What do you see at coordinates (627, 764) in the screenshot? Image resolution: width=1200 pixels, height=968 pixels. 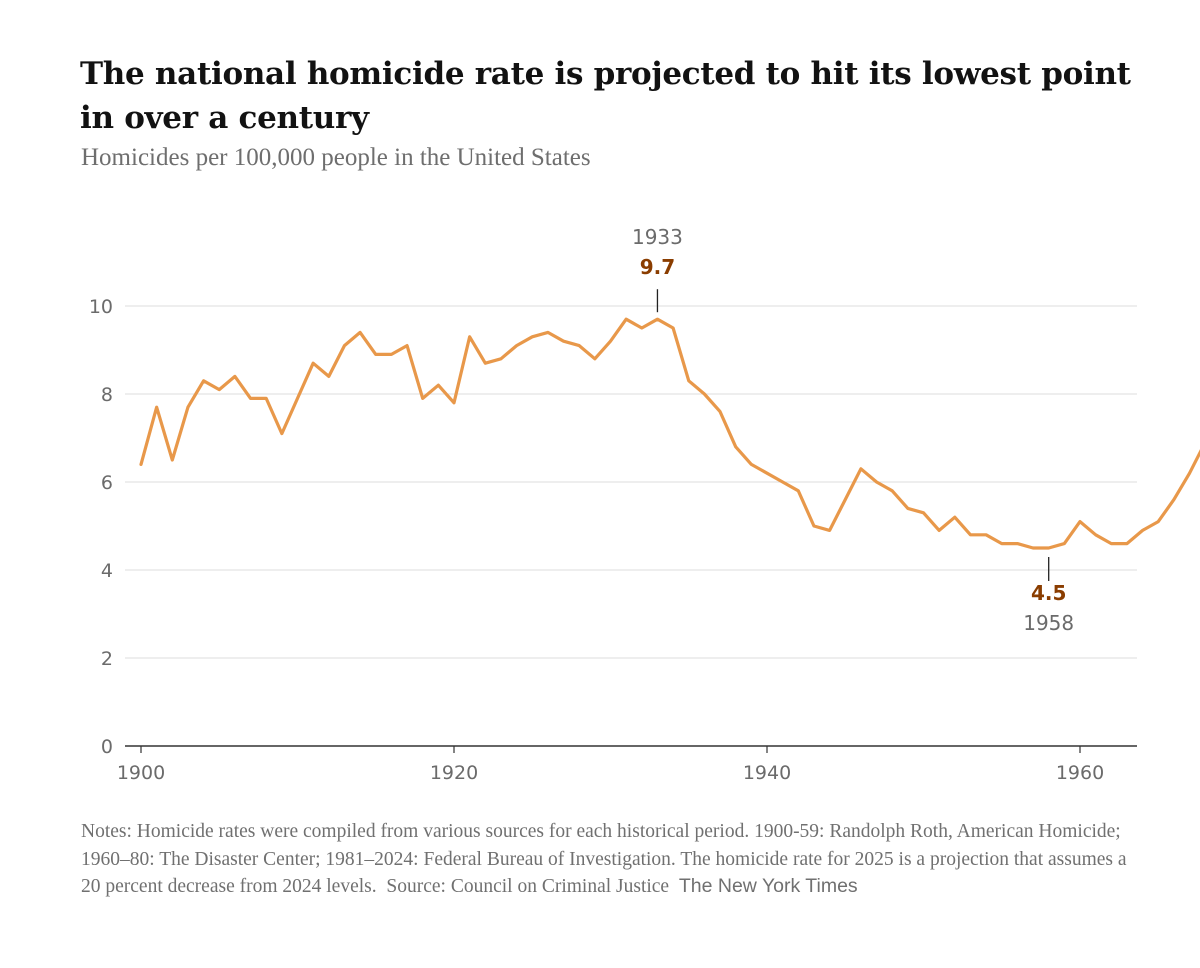 I see `x-axis: 1900192019401960198020002020` at bounding box center [627, 764].